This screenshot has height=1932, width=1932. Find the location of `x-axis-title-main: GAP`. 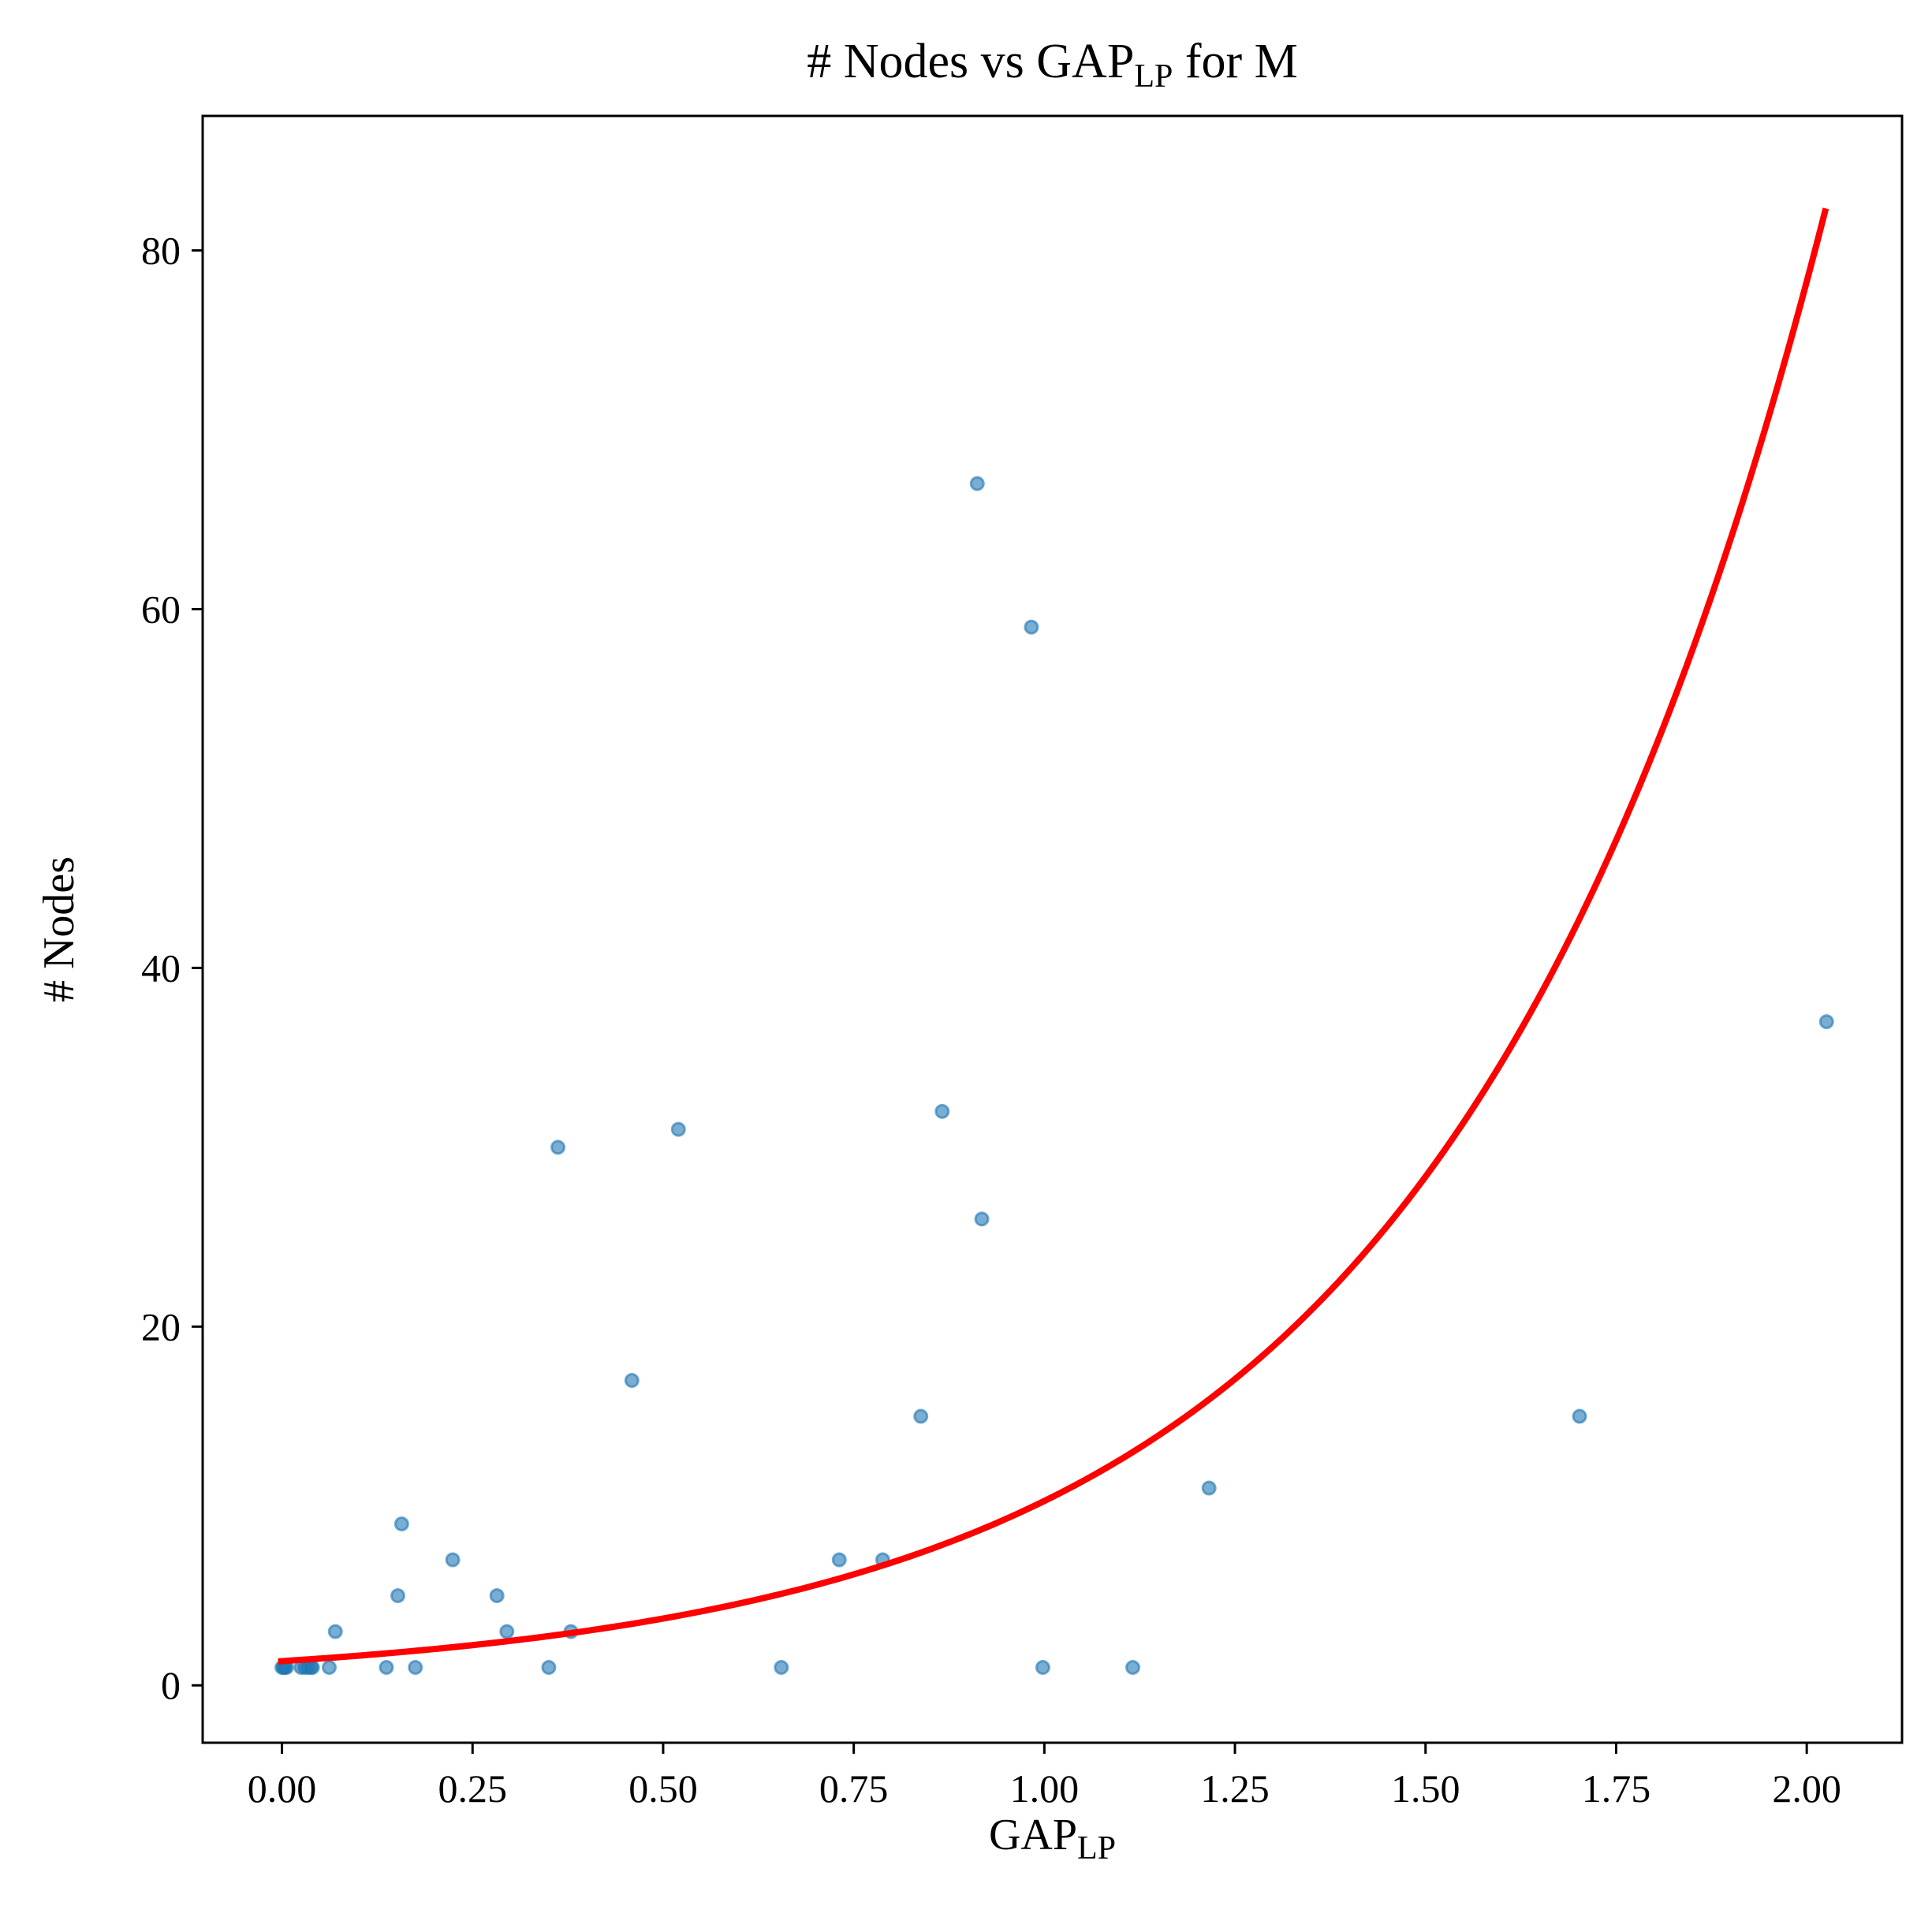

x-axis-title-main: GAP is located at coordinates (1033, 1835).